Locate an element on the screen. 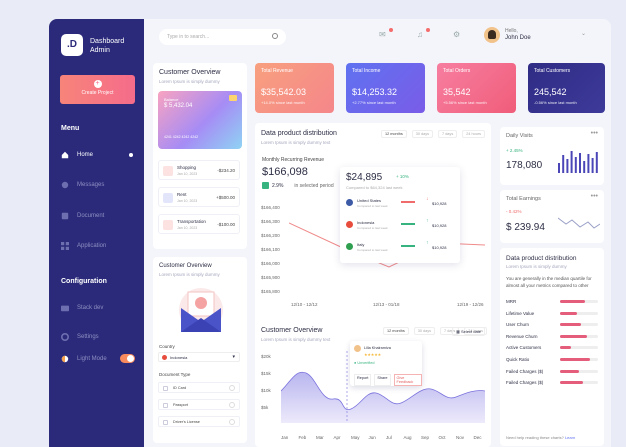  stat-note: since last month is located at coordinates (472, 102).